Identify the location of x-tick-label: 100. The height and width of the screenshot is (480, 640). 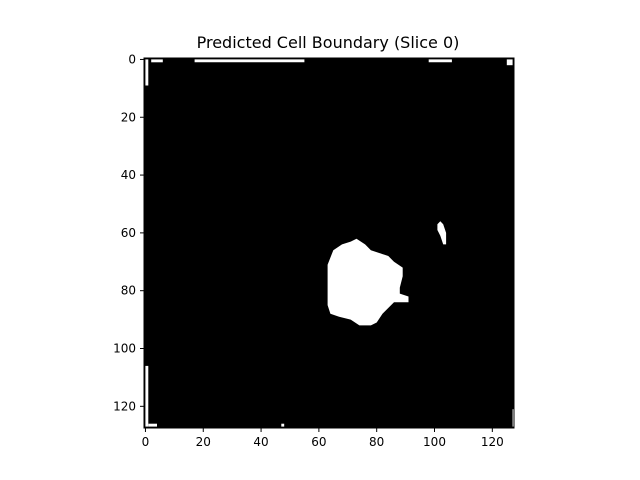
(434, 442).